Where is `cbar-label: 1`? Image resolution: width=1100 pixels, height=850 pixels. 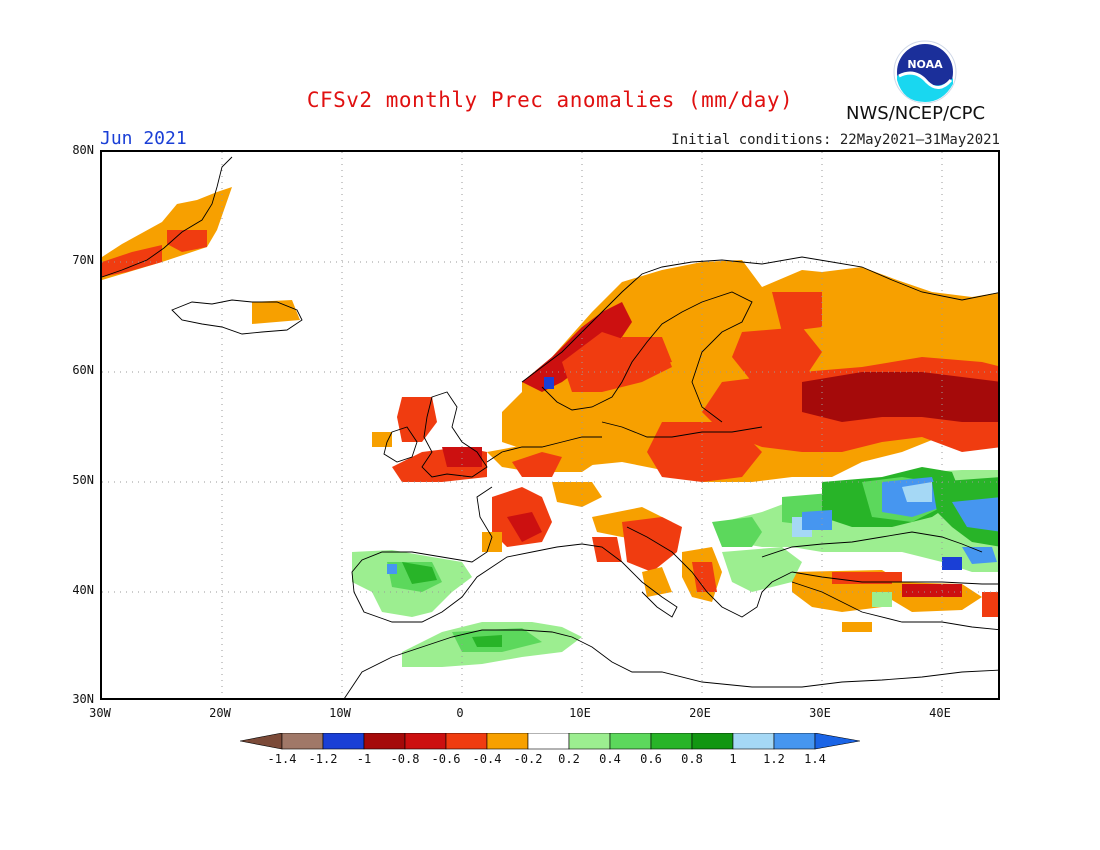 cbar-label: 1 is located at coordinates (733, 759).